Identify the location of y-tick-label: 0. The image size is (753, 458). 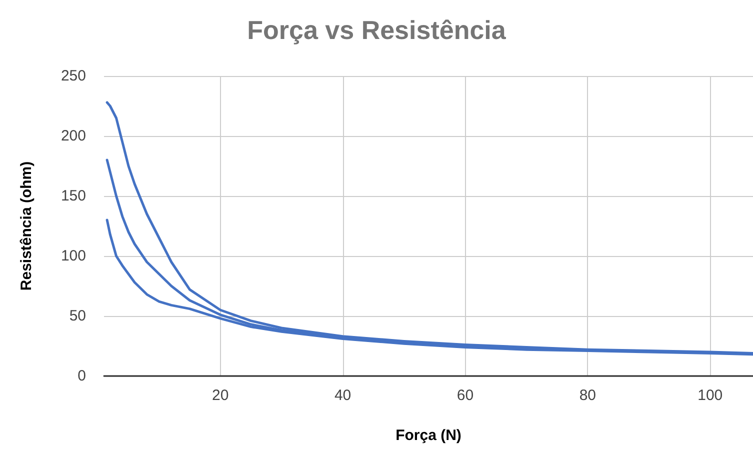
(82, 376).